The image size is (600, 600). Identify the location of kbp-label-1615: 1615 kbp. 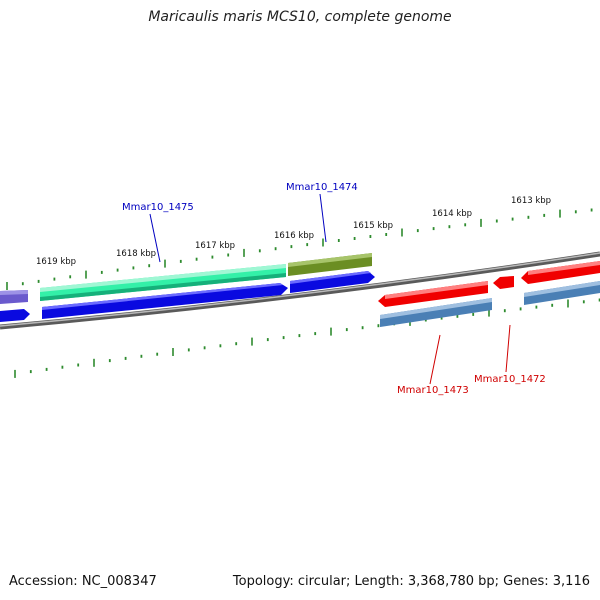
(373, 226).